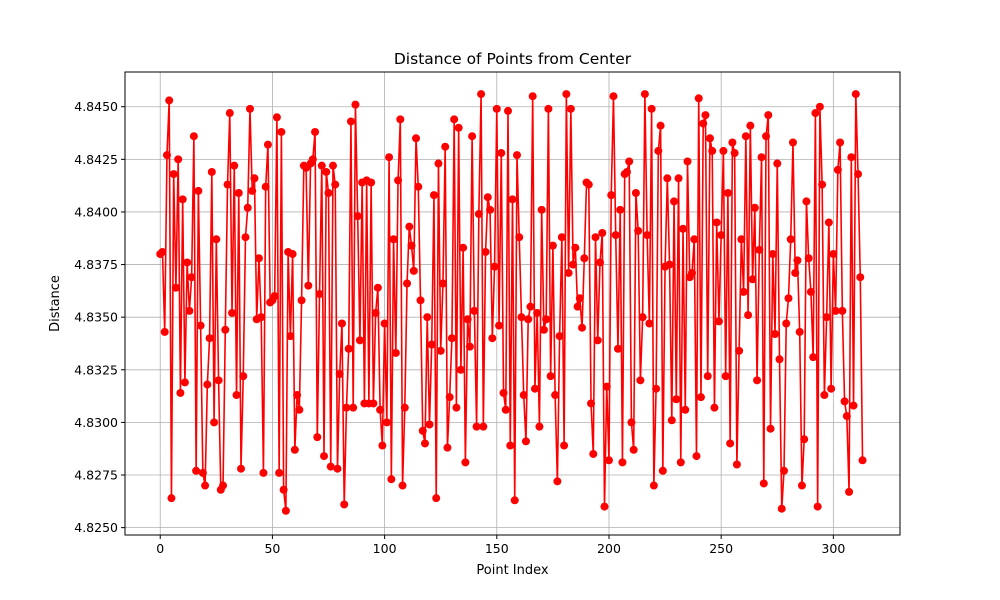 The image size is (1000, 600). Describe the element at coordinates (721, 548) in the screenshot. I see `x-tick-label: 250` at that location.